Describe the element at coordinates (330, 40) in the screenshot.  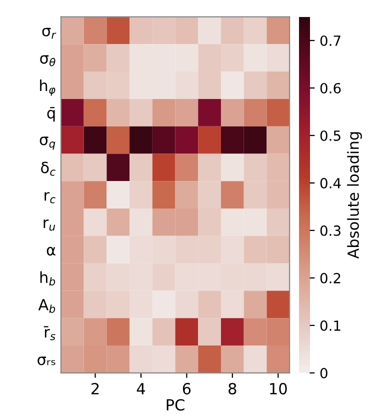
I see `color-bar-label: 0.7` at that location.